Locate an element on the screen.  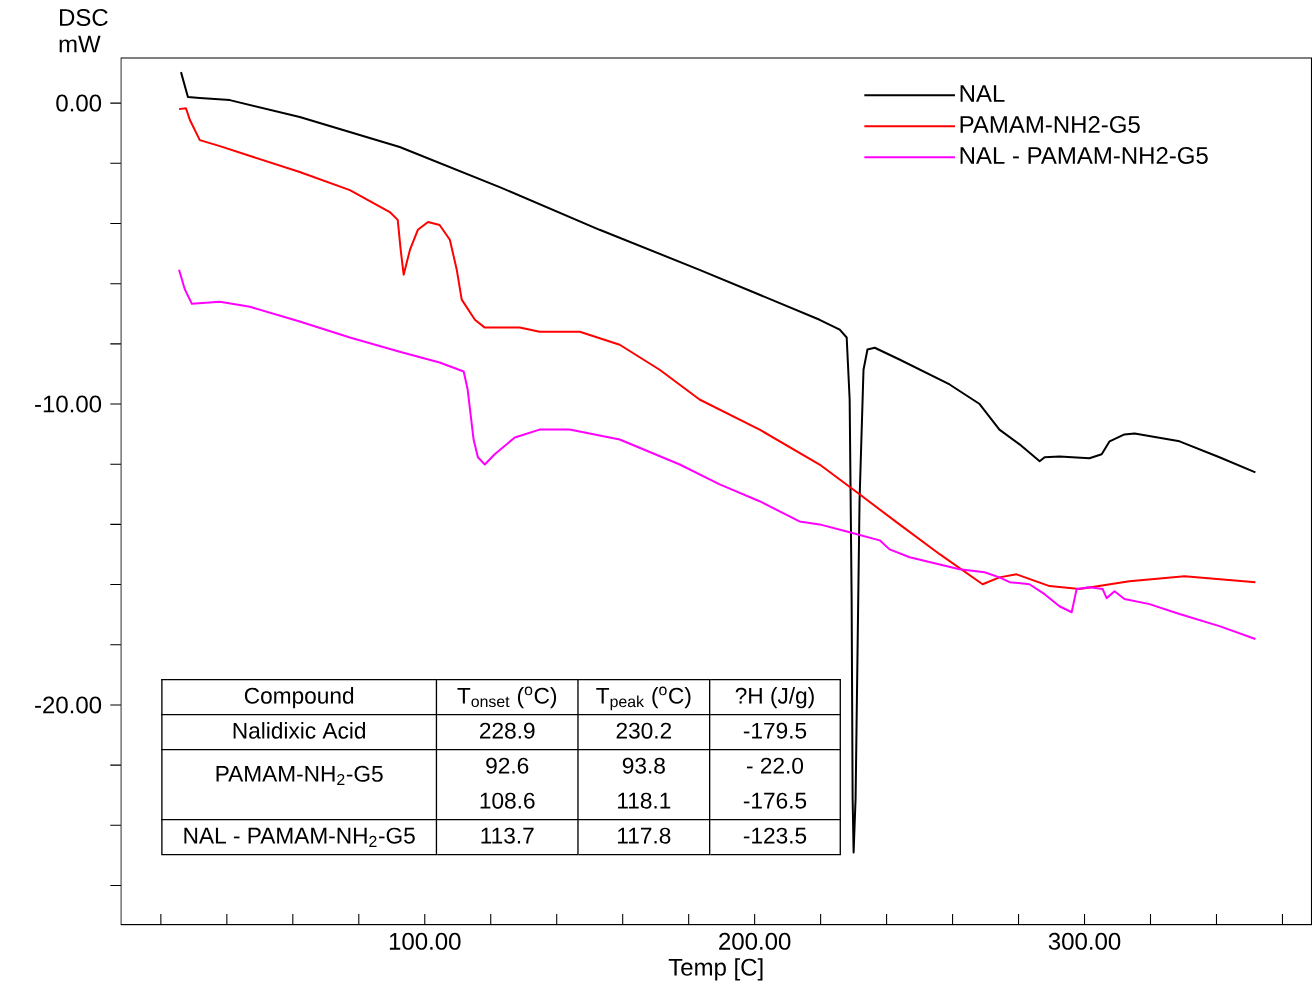
annotation: T$_{onset}$ ($^{o}$C) is located at coordinates (507, 697).